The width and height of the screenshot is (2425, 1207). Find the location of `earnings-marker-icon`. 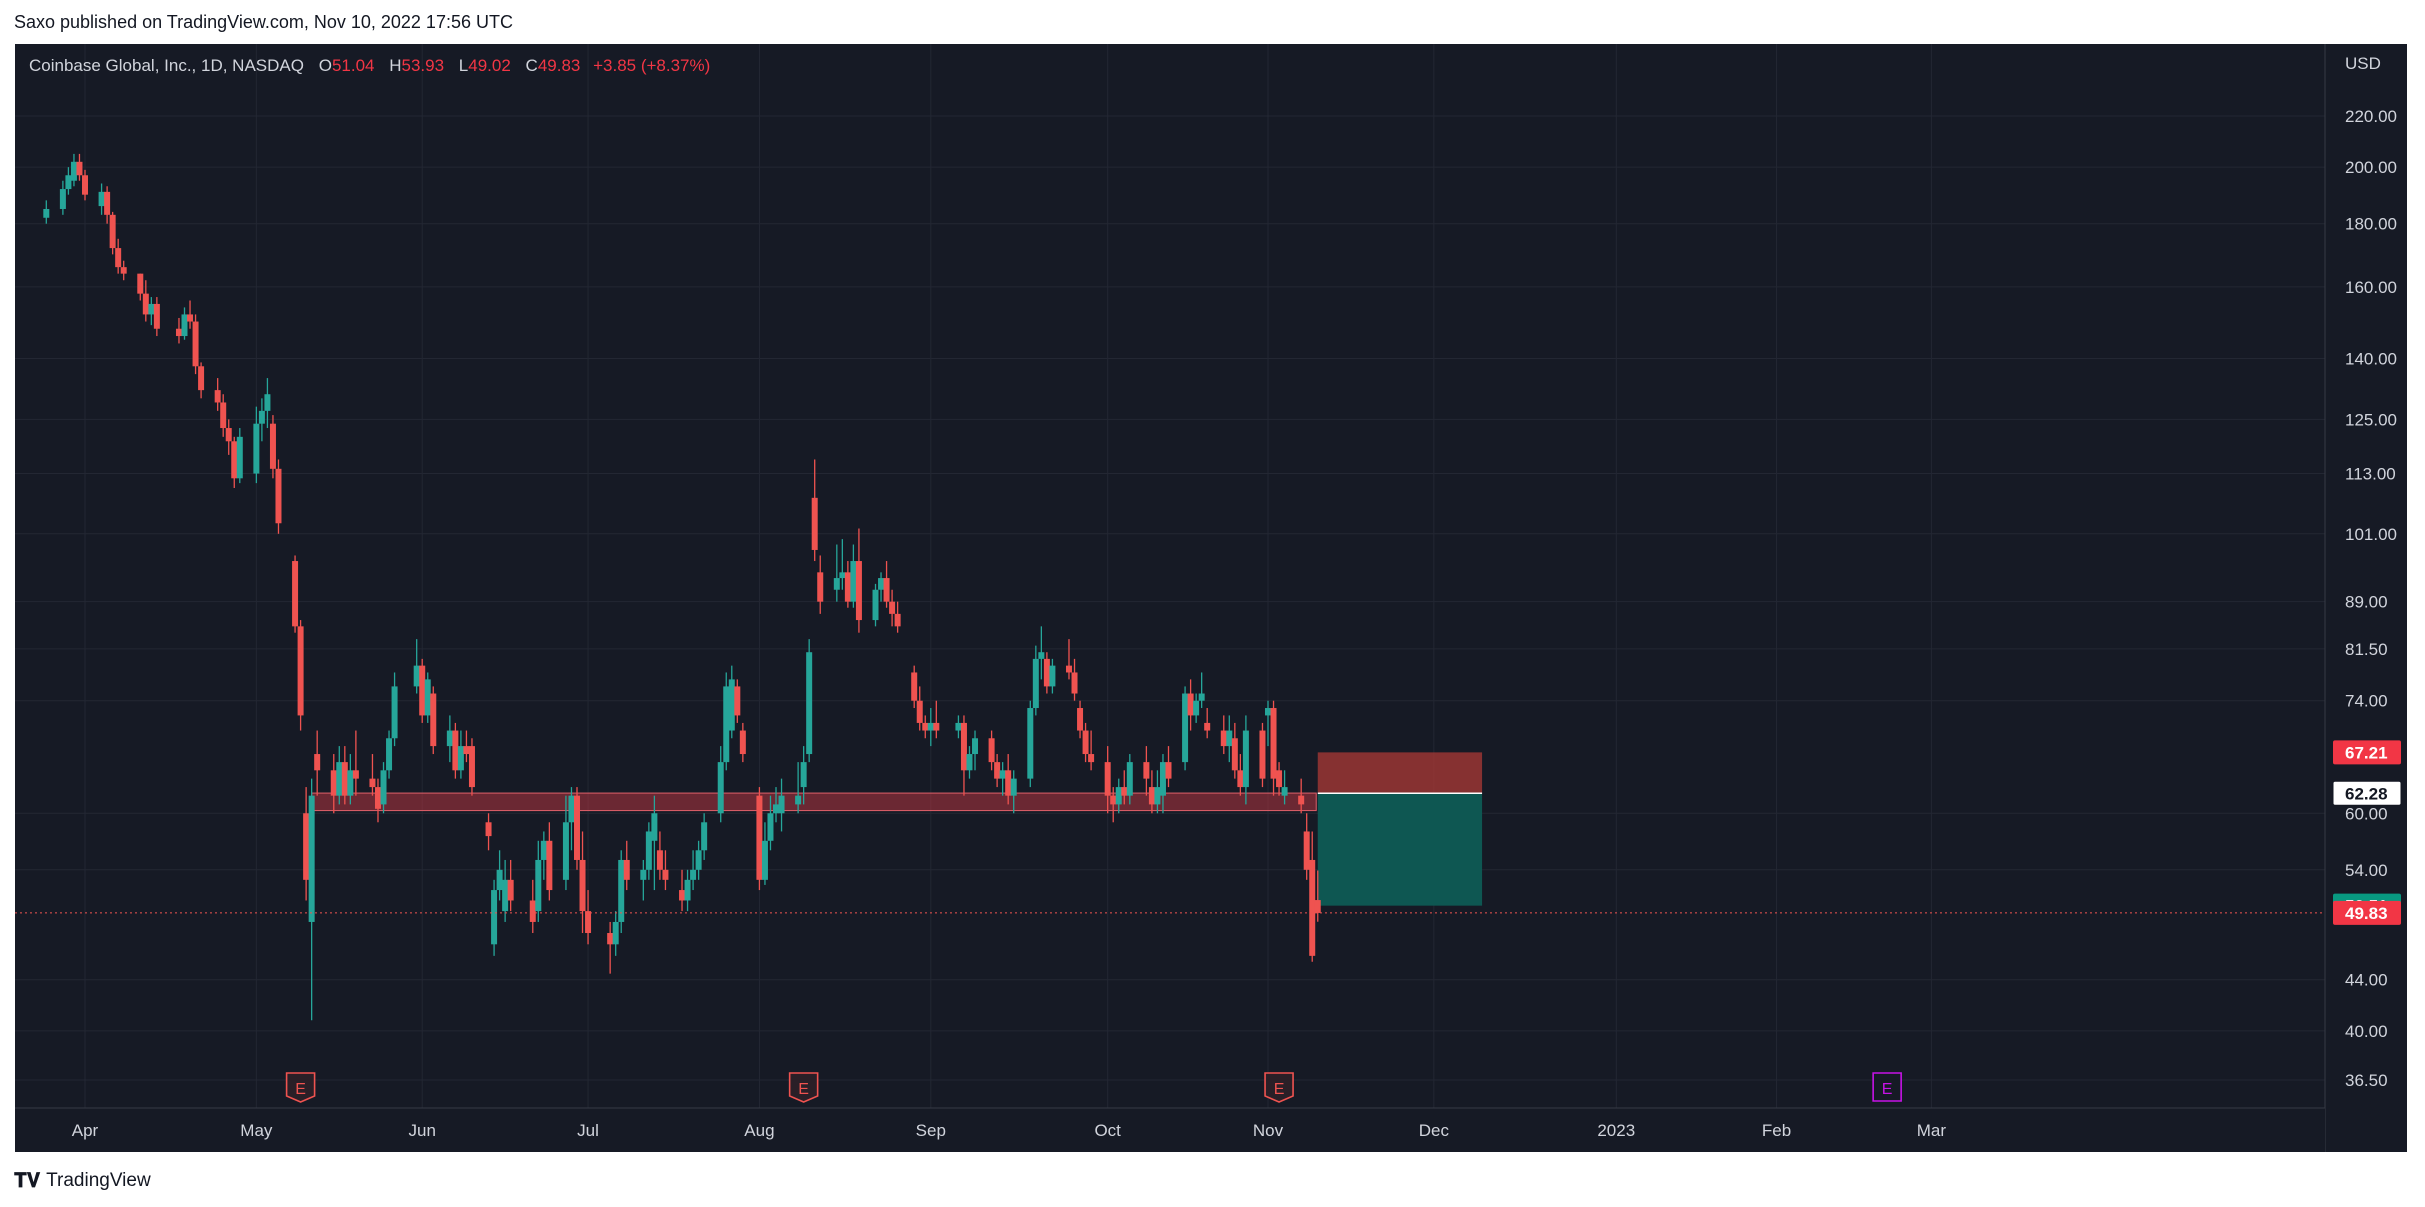

earnings-marker-icon is located at coordinates (300, 1087).